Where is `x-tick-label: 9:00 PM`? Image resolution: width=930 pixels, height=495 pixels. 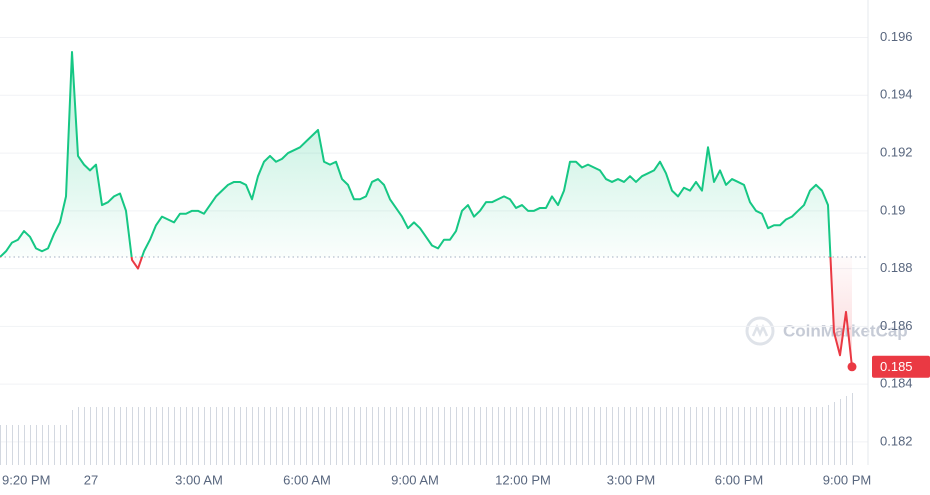 x-tick-label: 9:00 PM is located at coordinates (847, 479).